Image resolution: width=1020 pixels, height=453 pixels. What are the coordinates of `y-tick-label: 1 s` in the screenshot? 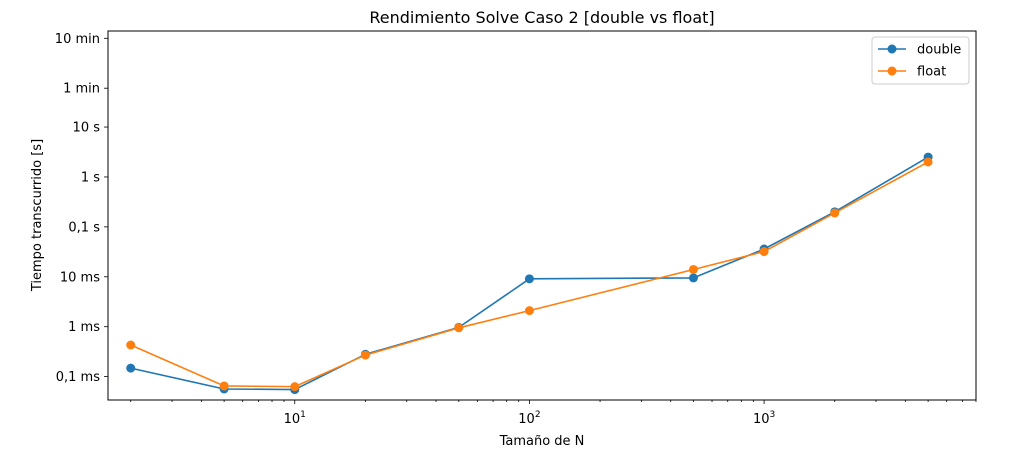 It's located at (90, 177).